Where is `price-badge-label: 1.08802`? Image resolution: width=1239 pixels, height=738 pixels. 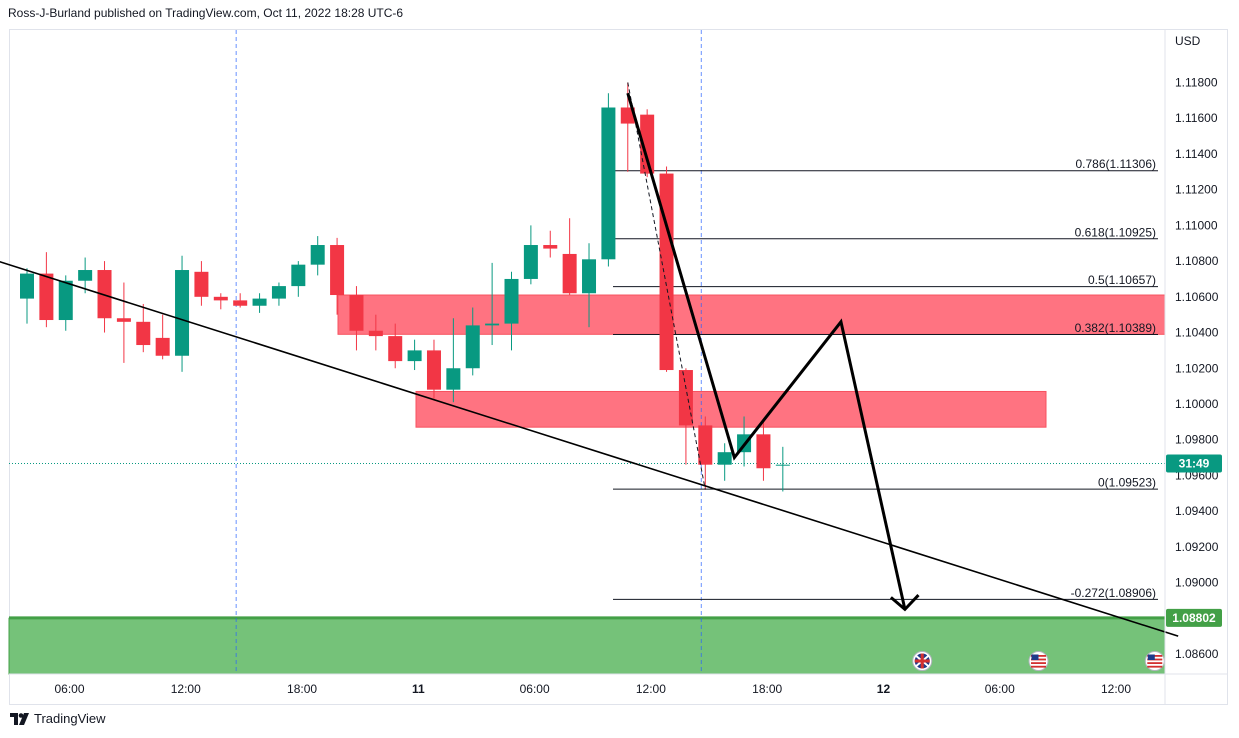 price-badge-label: 1.08802 is located at coordinates (1194, 618).